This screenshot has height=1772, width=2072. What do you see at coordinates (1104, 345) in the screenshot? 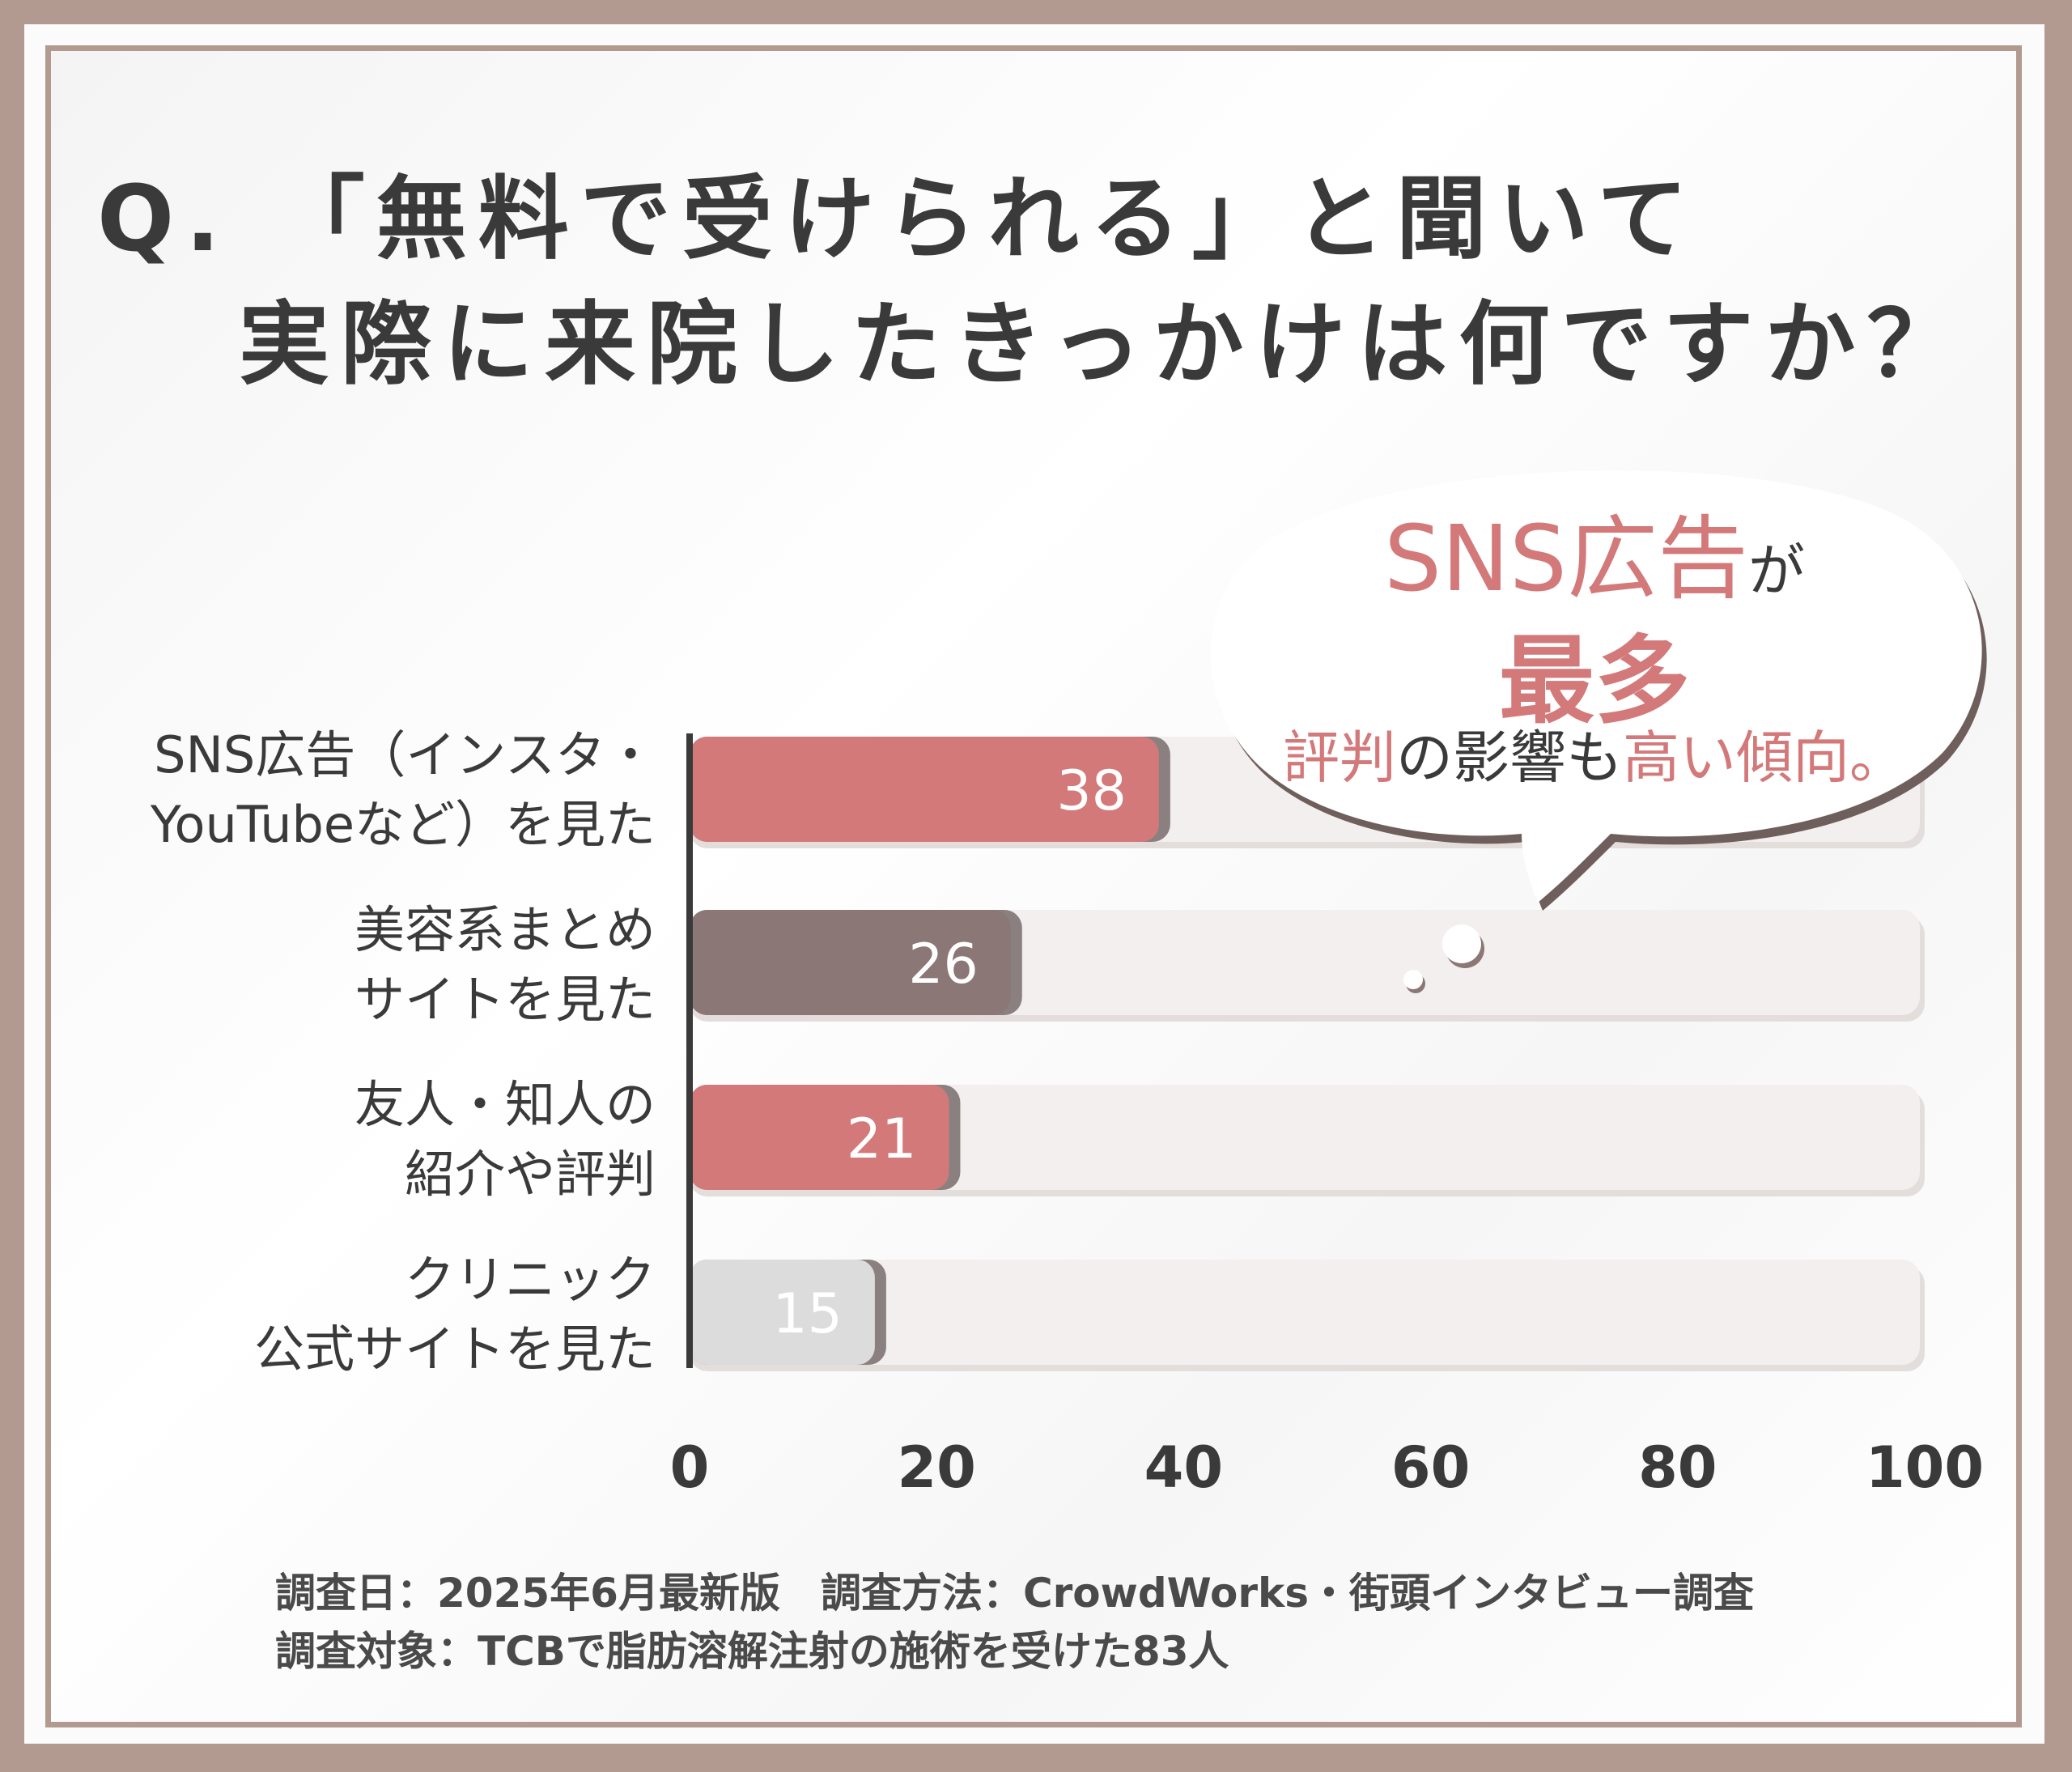
I see `chart-title-line2: 実際に来院したきっかけは何ですか？` at bounding box center [1104, 345].